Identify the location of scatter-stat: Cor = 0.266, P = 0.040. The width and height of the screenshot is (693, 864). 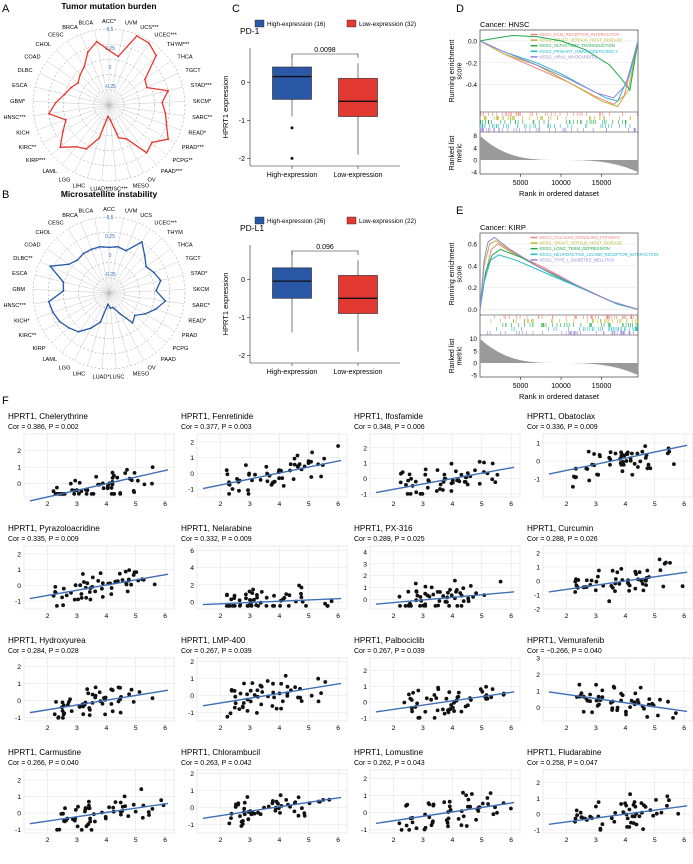
(43, 763).